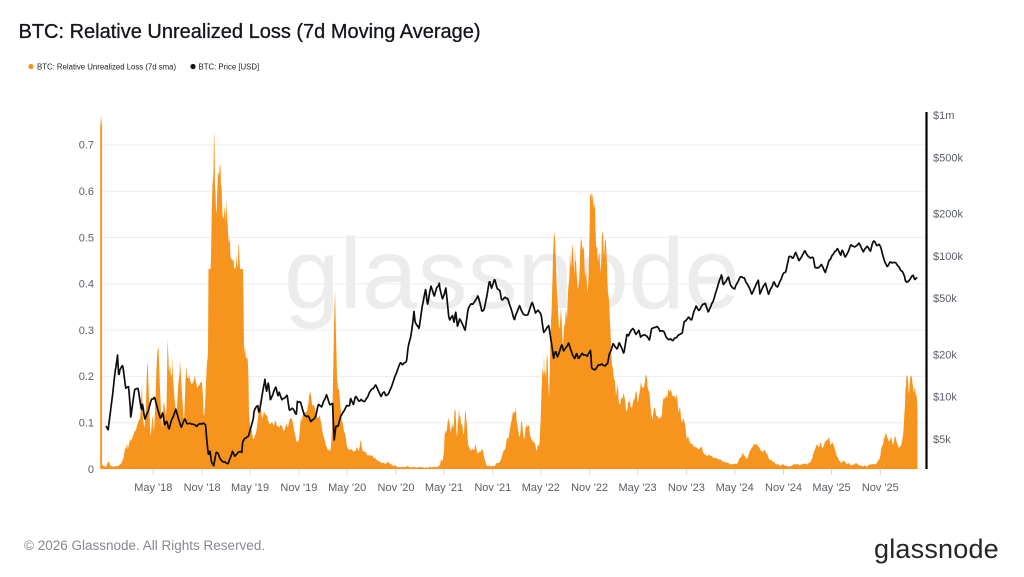 The height and width of the screenshot is (577, 1024). I want to click on svg-text: $20k, so click(945, 355).